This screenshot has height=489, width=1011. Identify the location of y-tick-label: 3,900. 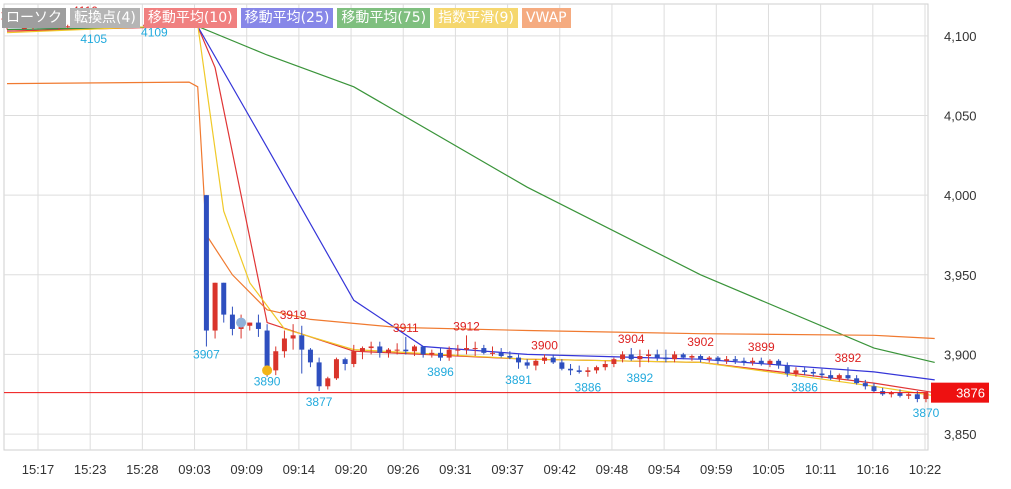
(960, 354).